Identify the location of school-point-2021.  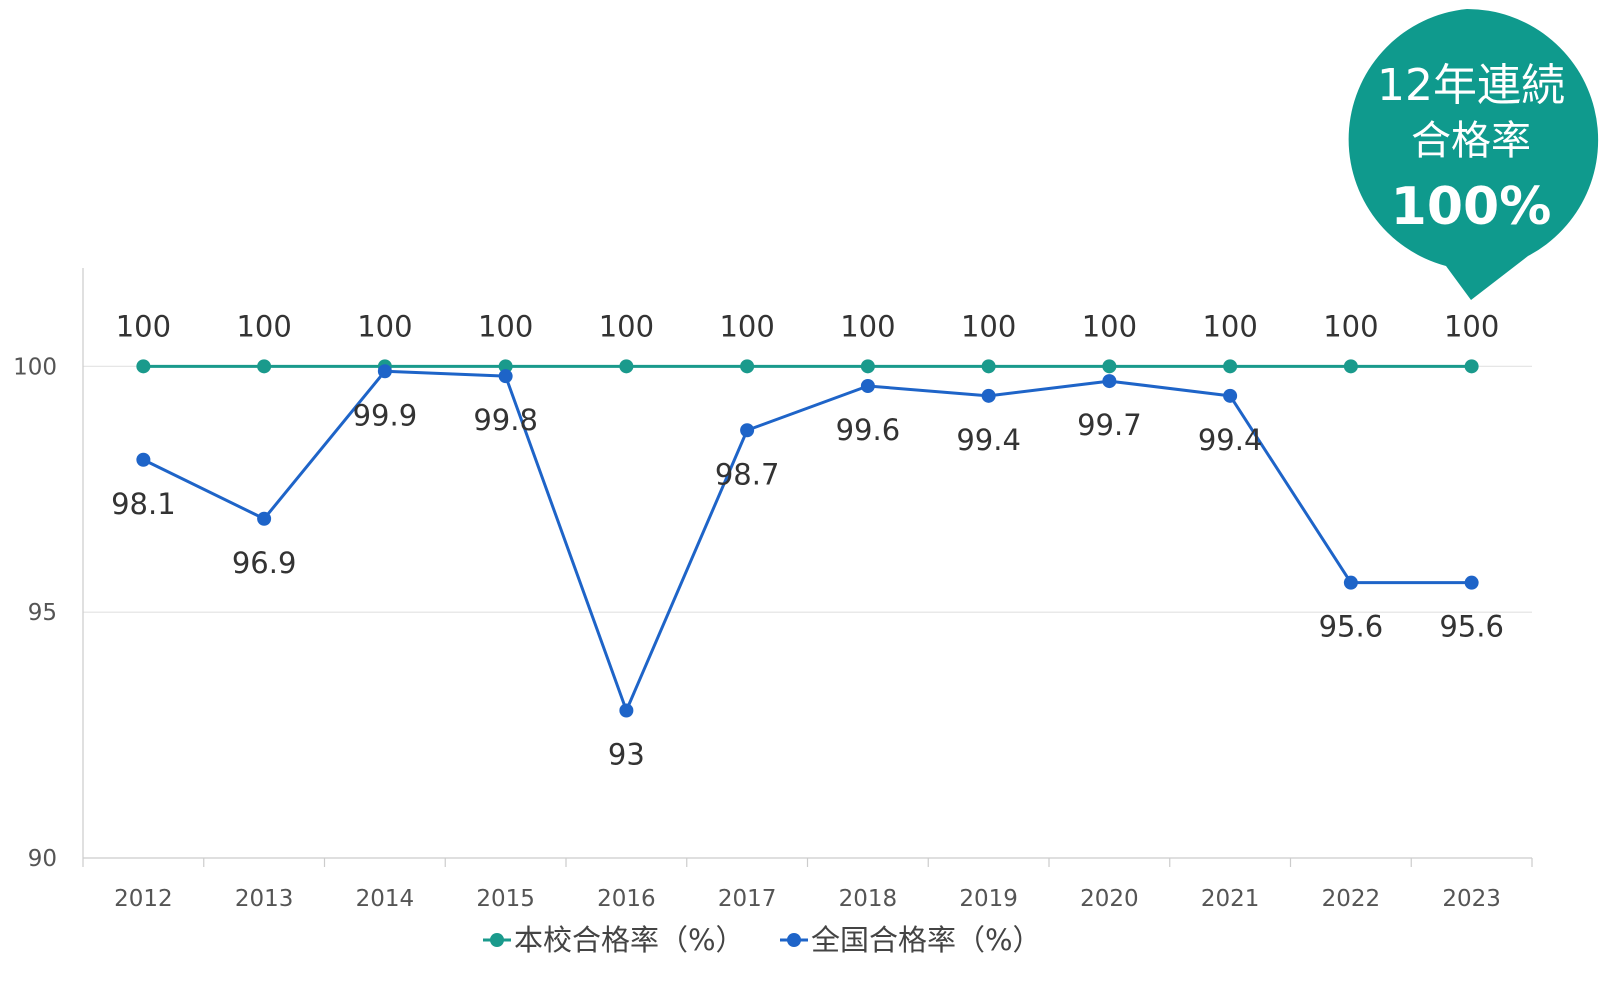
(1230, 366).